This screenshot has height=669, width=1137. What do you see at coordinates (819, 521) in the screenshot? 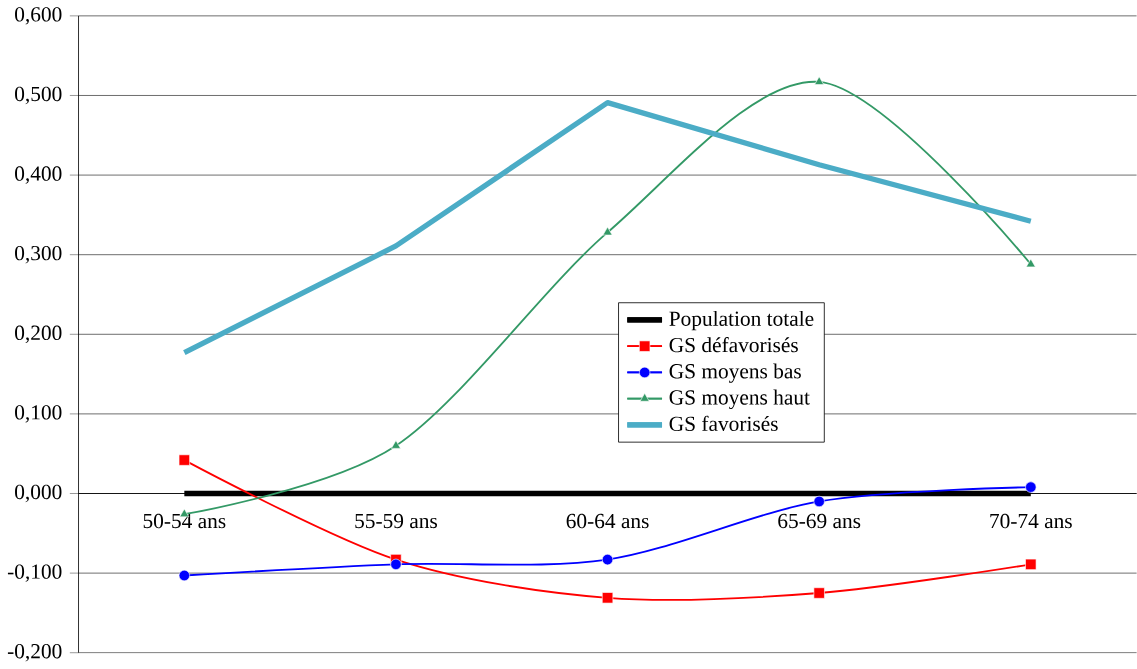
I see `x-tick-label: 65-69 ans` at bounding box center [819, 521].